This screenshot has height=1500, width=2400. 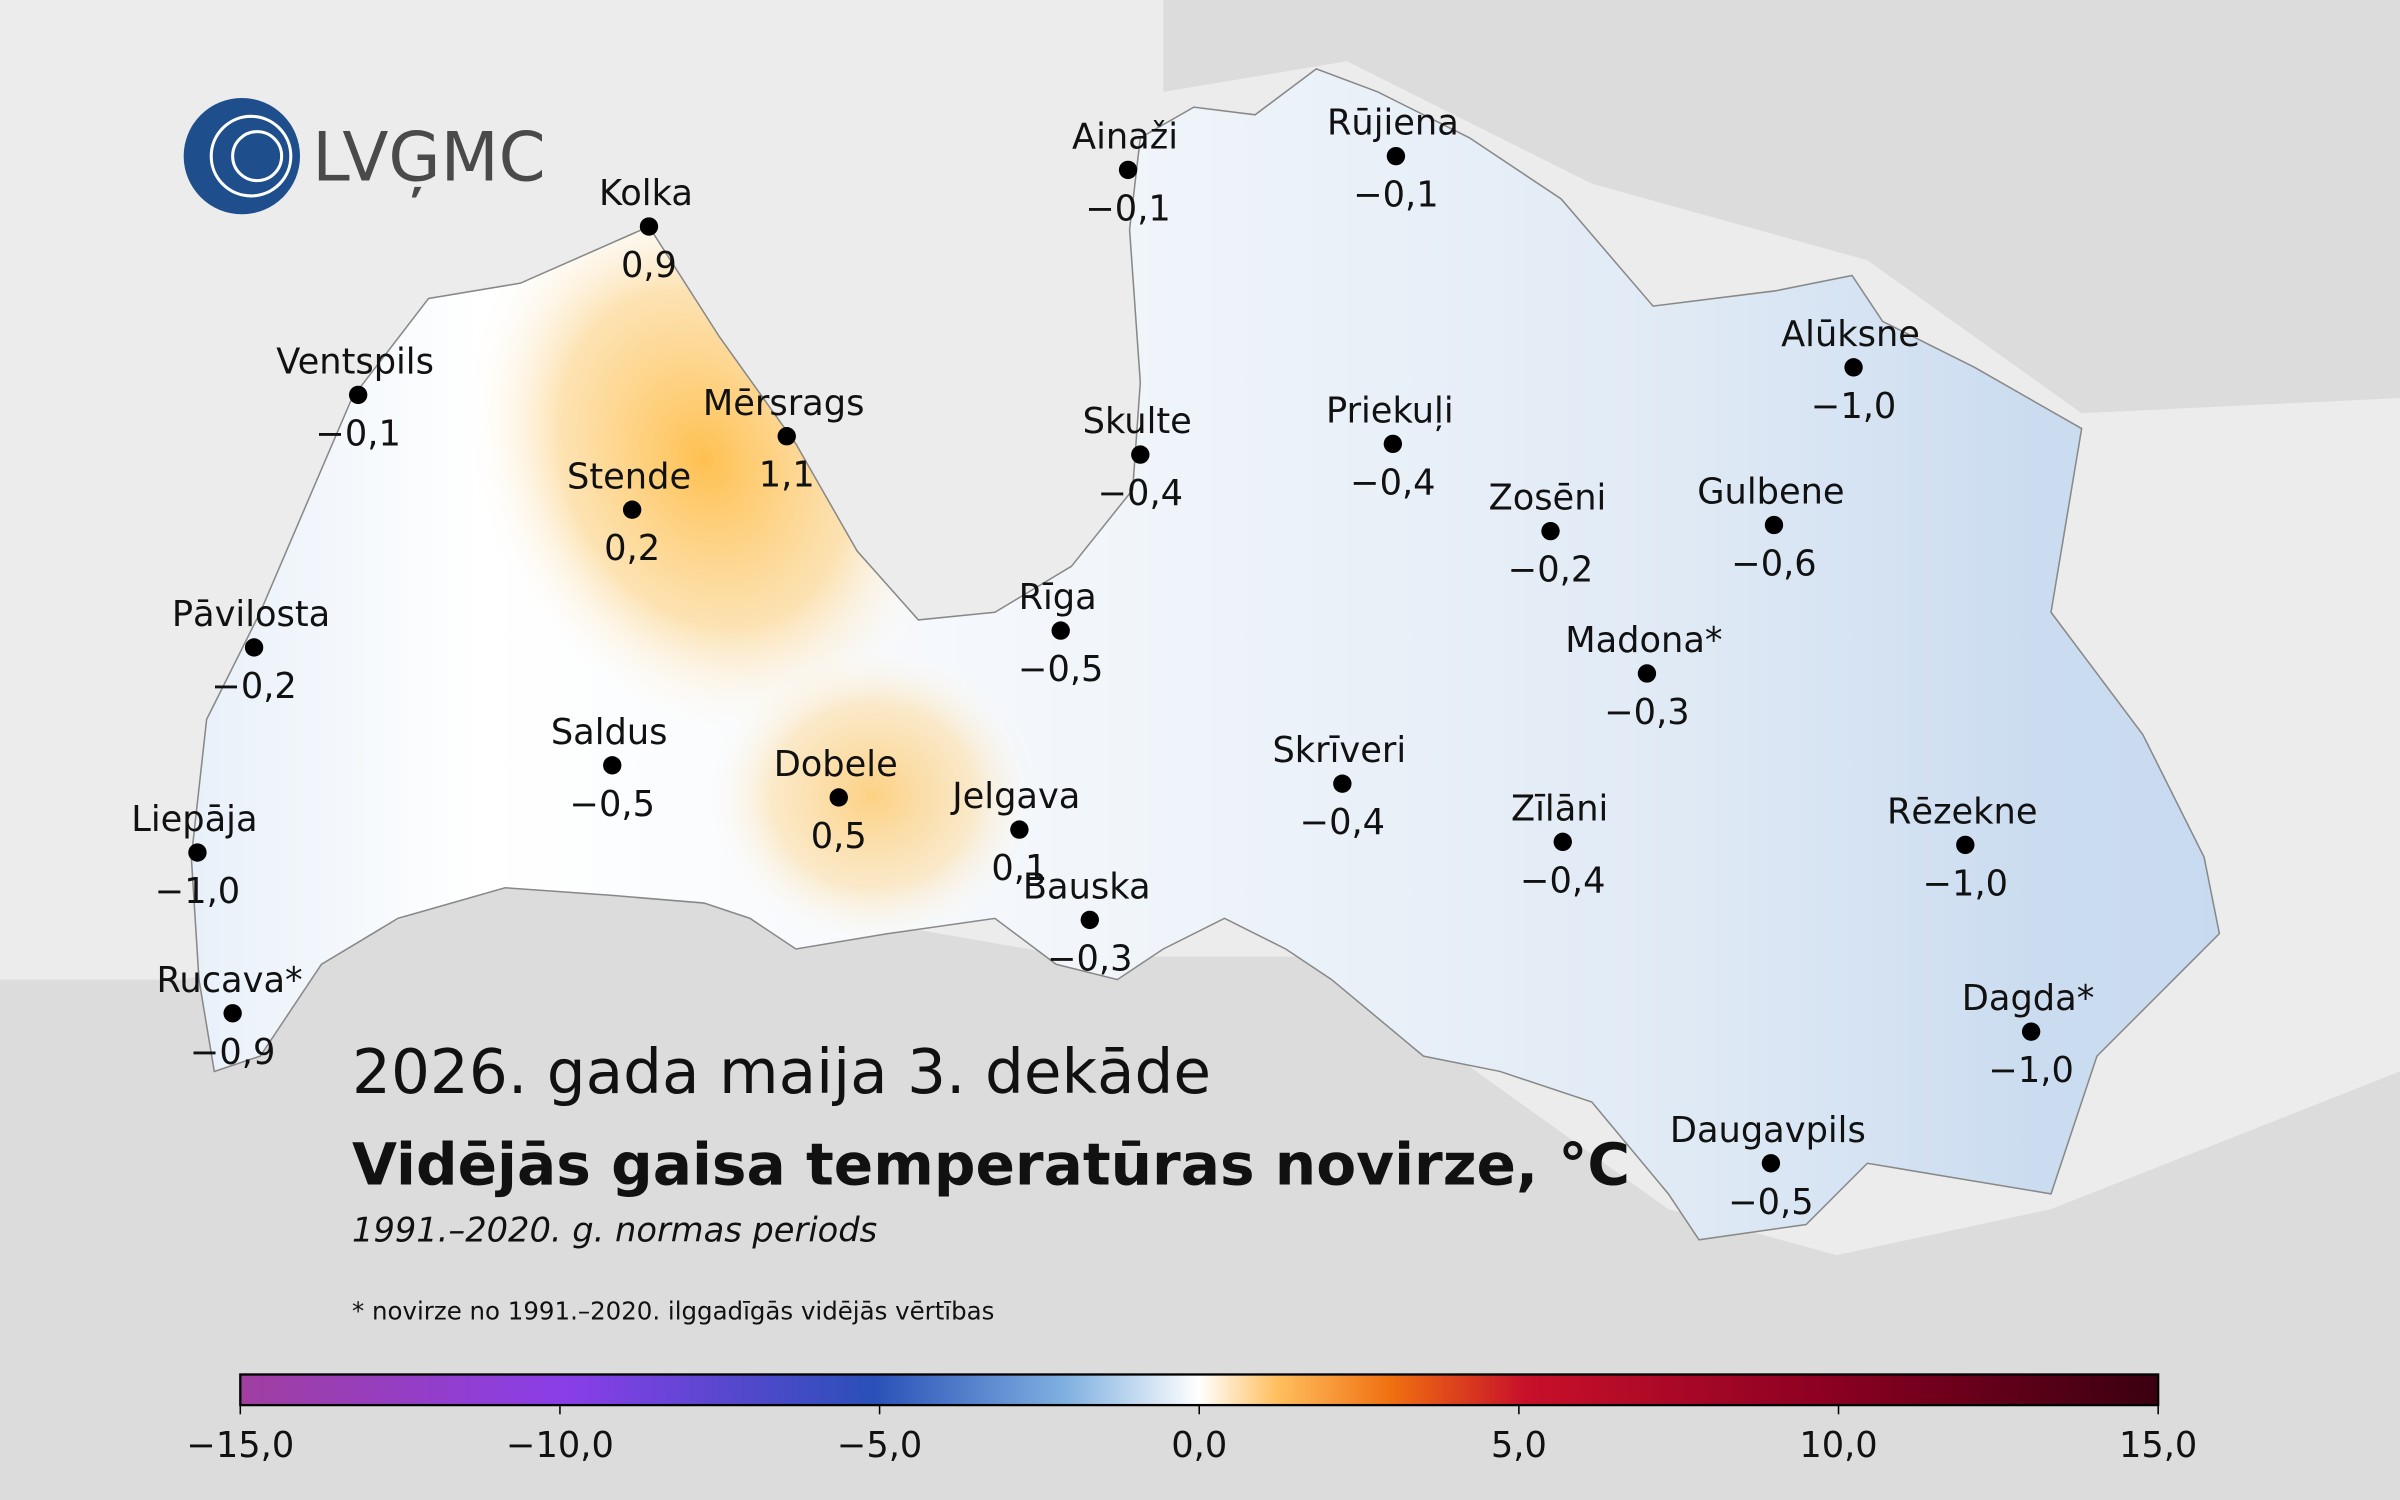 What do you see at coordinates (1559, 808) in the screenshot?
I see `station-name: Zīlāni` at bounding box center [1559, 808].